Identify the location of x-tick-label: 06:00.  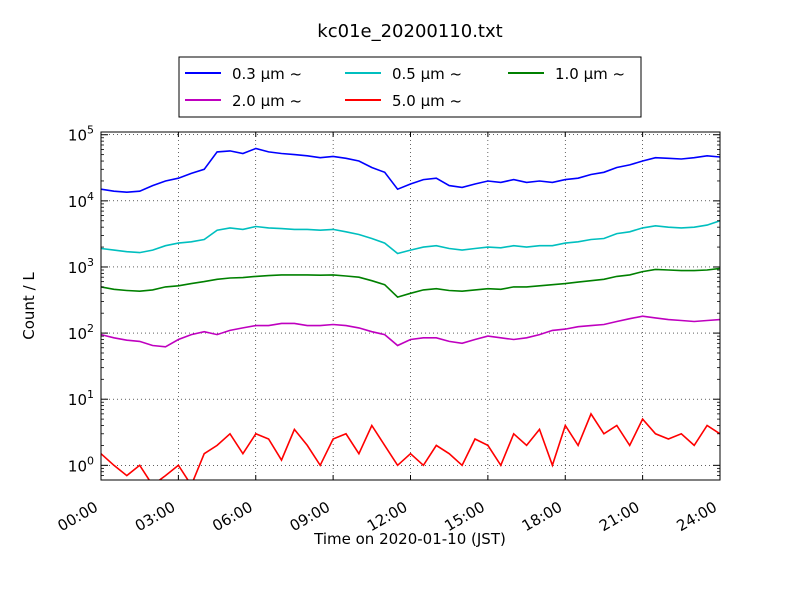
(232, 516).